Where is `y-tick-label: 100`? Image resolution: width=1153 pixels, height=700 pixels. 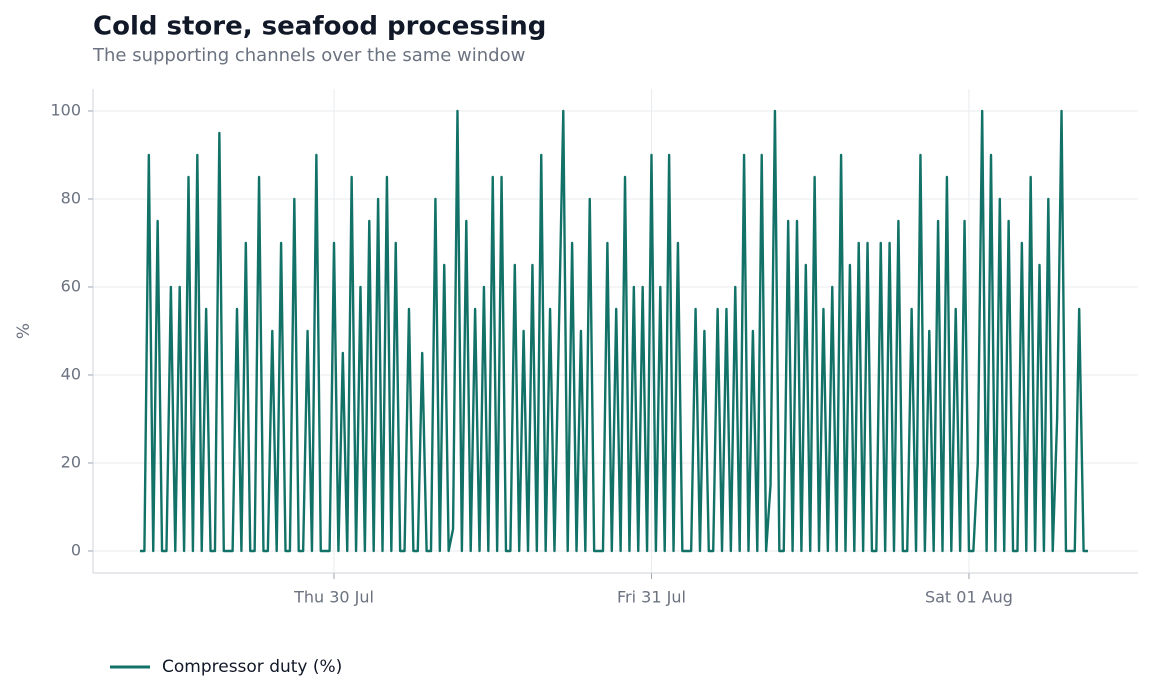
y-tick-label: 100 is located at coordinates (65, 110).